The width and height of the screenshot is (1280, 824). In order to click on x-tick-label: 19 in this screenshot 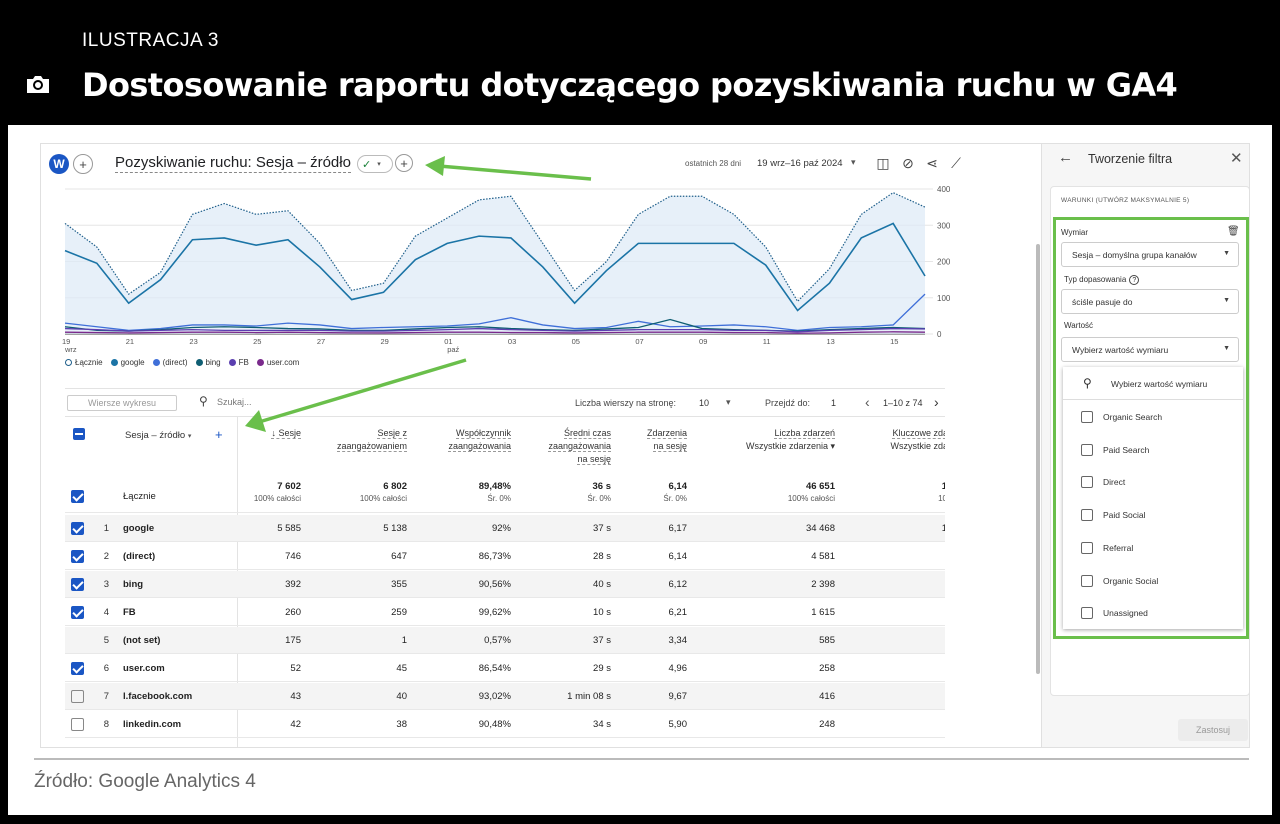, I will do `click(66, 341)`.